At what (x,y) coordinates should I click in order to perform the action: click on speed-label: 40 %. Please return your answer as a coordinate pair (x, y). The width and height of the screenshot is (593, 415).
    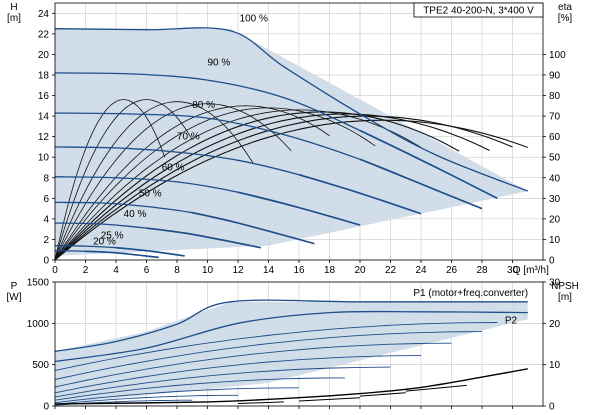
    Looking at the image, I should click on (135, 214).